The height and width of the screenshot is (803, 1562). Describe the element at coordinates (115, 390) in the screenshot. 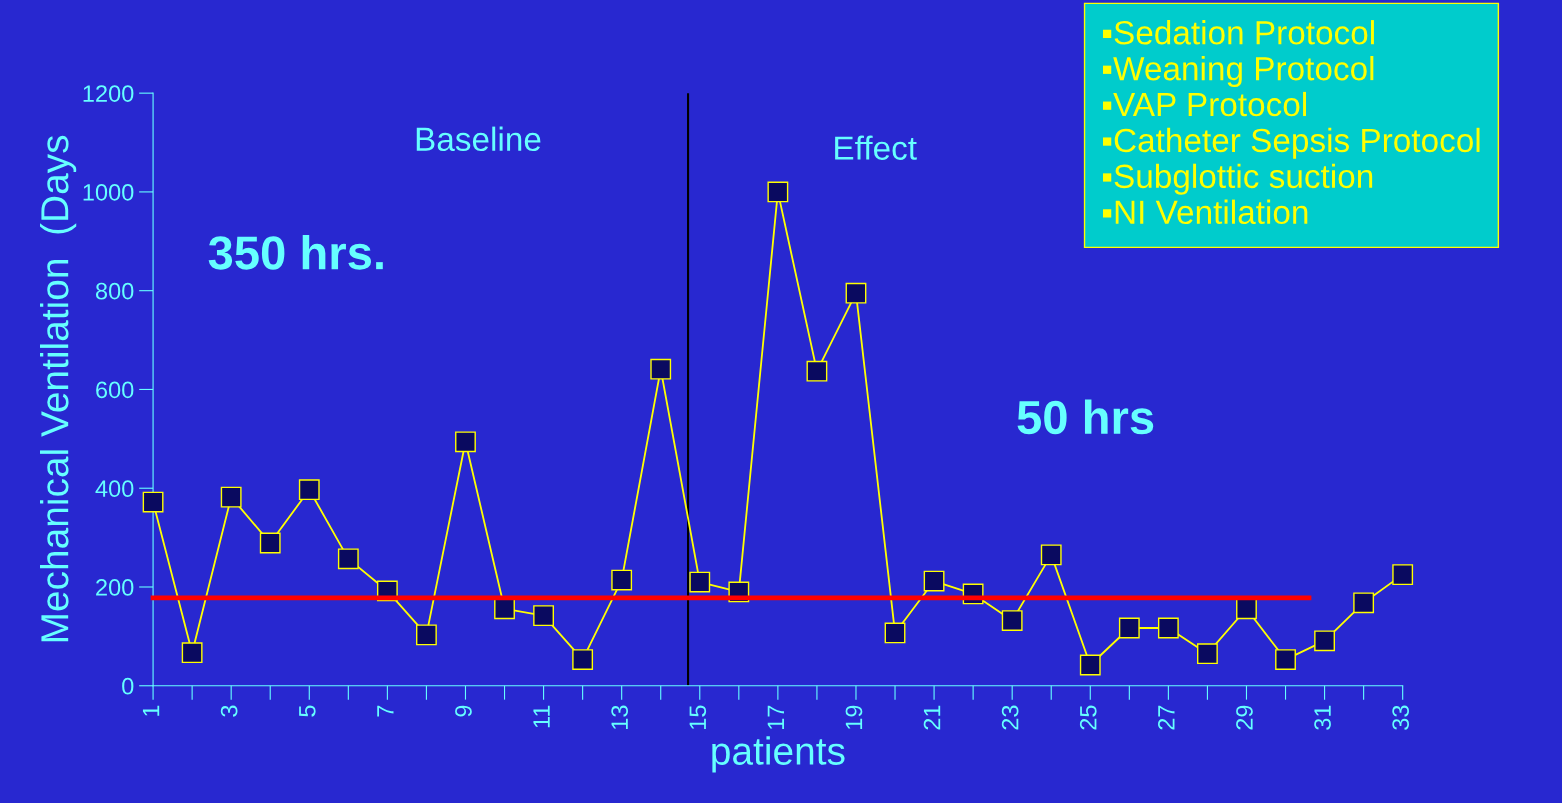

I see `y-tick-label: 600` at that location.